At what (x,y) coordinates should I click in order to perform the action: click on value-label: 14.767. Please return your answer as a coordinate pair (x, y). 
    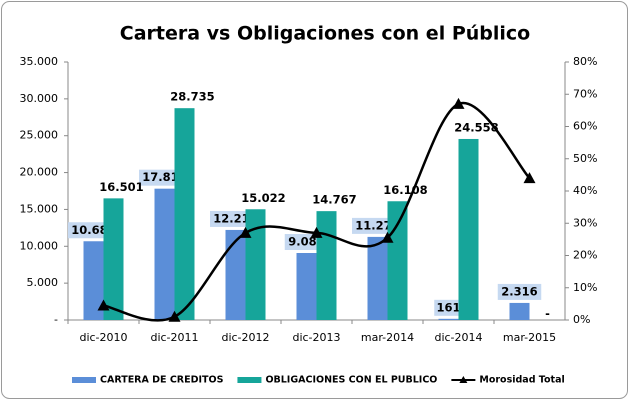
    Looking at the image, I should click on (334, 200).